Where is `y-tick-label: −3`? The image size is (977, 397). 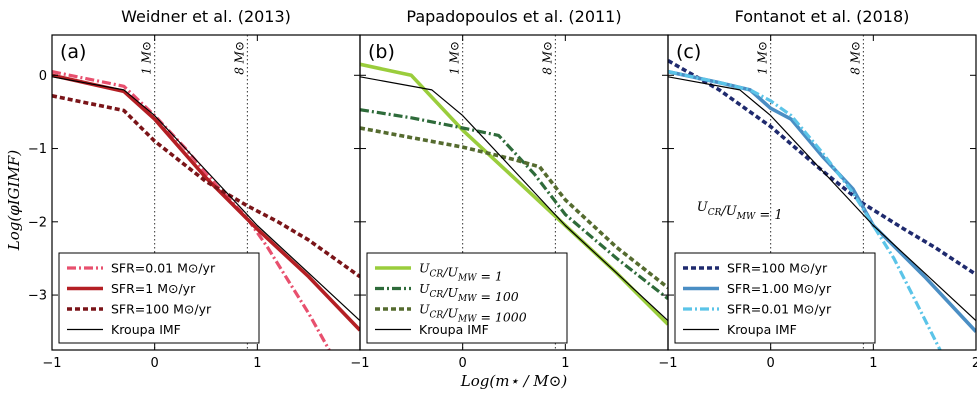
y-tick-label: −3 is located at coordinates (37, 296).